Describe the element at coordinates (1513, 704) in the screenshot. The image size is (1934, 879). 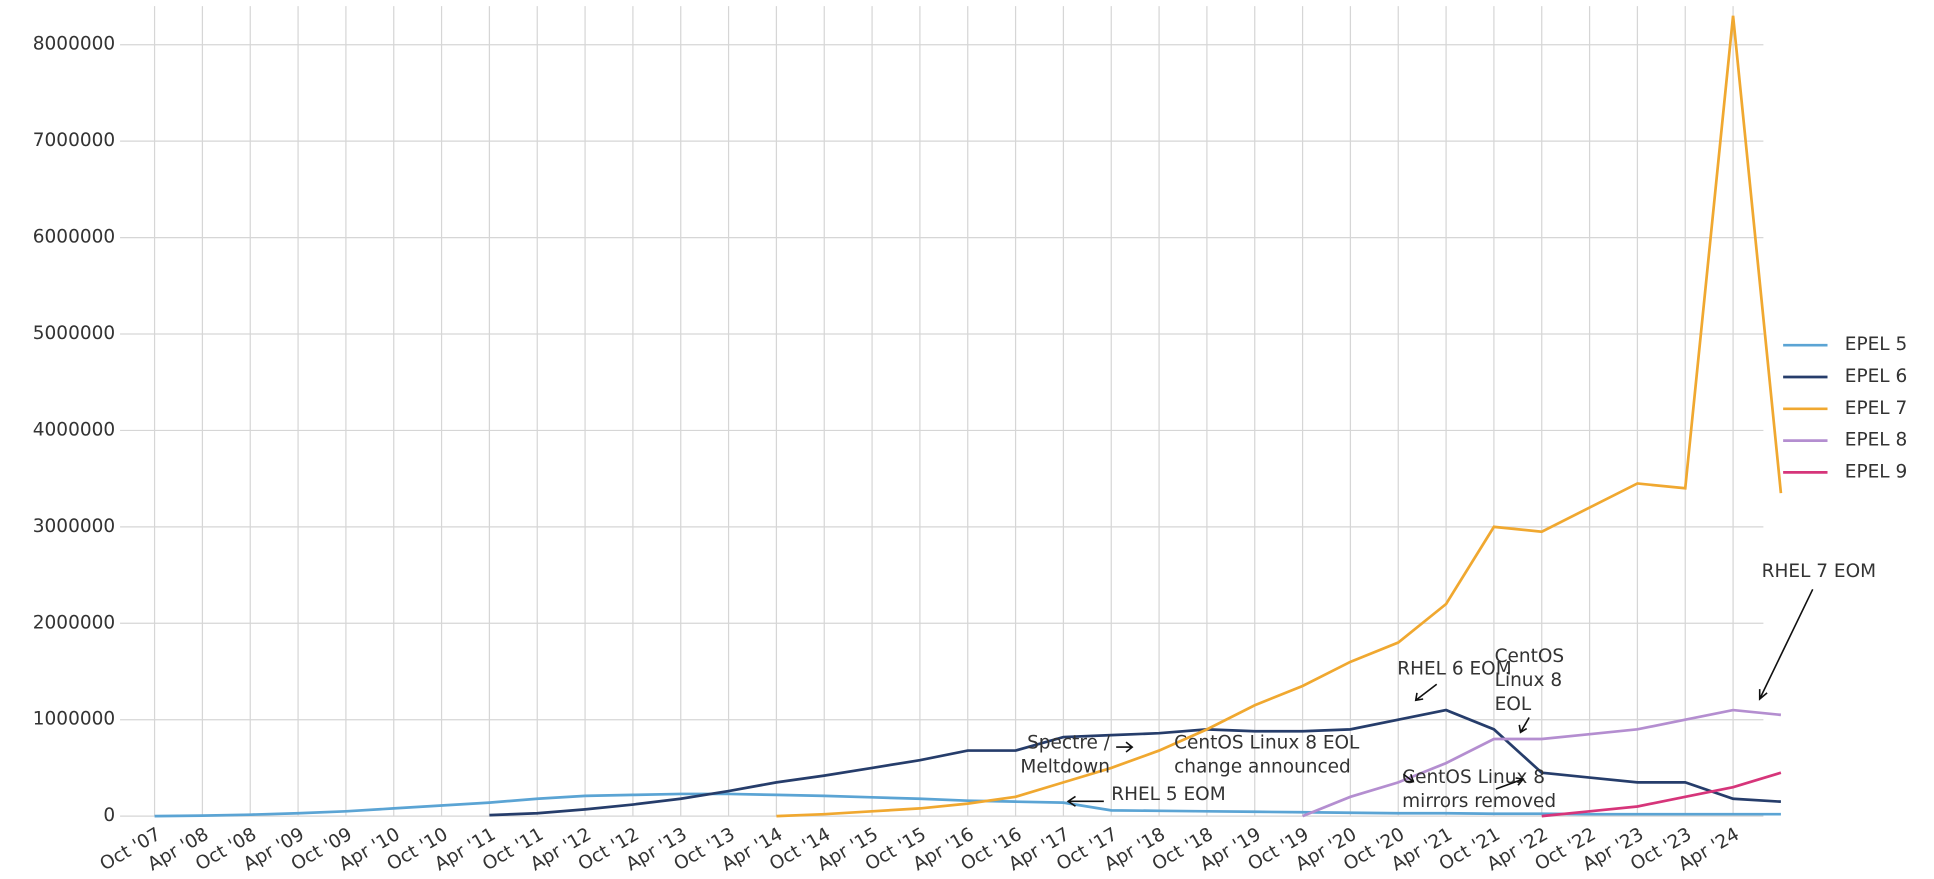
I see `annotation: EOL` at that location.